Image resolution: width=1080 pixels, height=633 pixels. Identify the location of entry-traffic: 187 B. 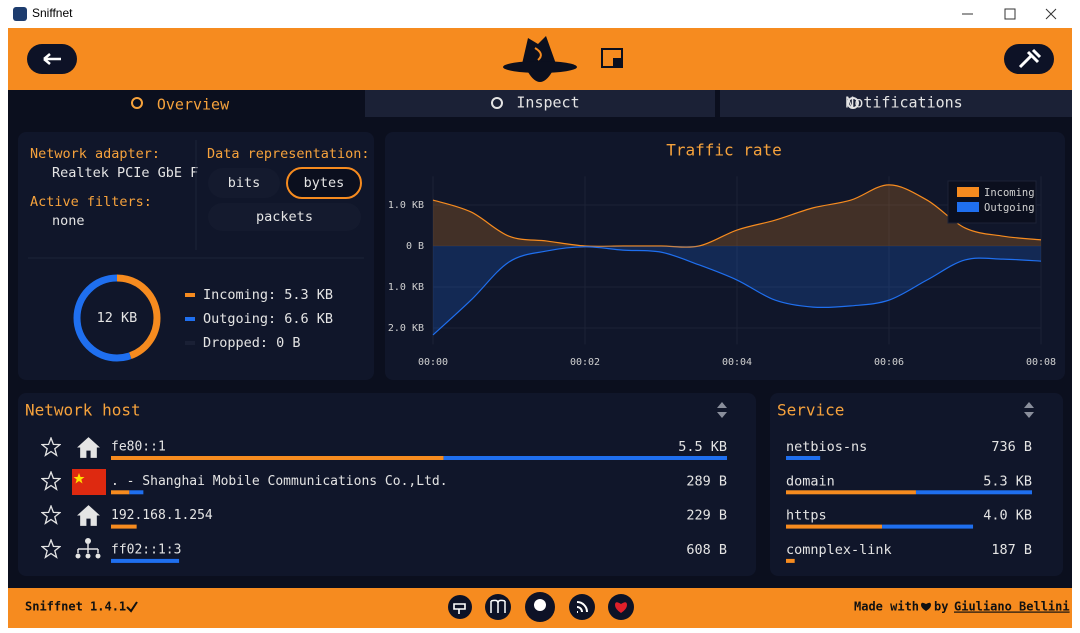
(1011, 550).